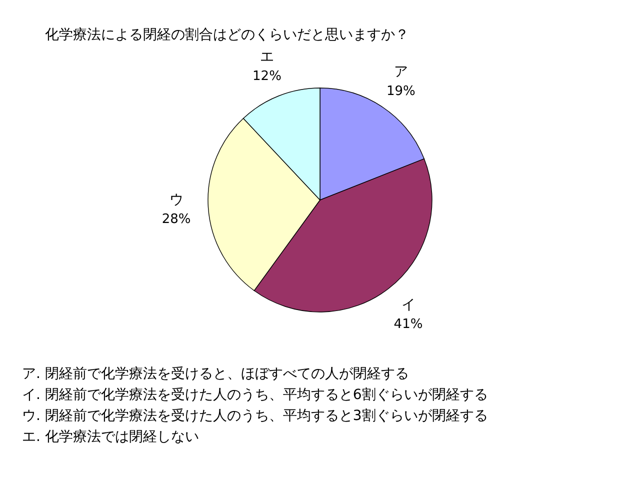  Describe the element at coordinates (401, 72) in the screenshot. I see `slice-label: ア` at that location.